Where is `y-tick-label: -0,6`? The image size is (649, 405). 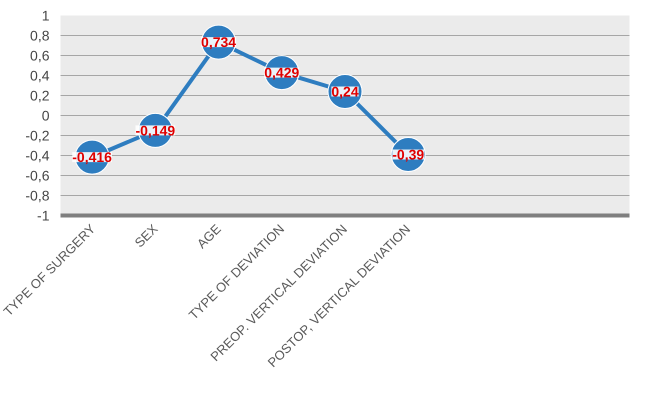
y-tick-label: -0,6 is located at coordinates (37, 176).